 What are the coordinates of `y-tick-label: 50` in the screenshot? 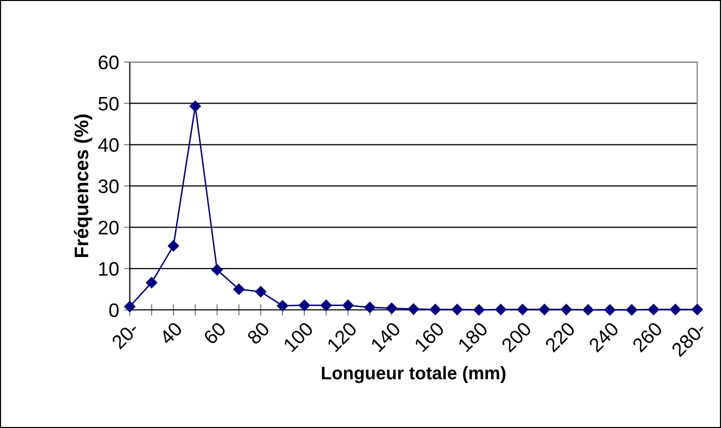 It's located at (108, 103).